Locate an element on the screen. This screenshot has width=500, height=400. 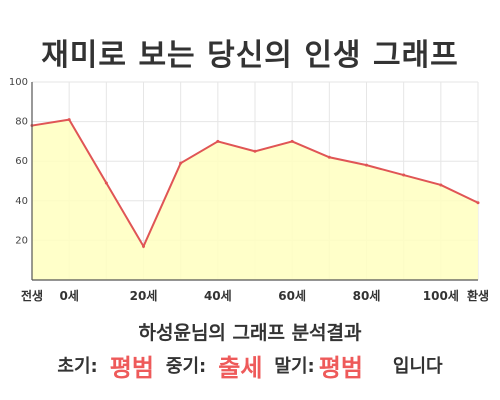
y-tick-label: 20 is located at coordinates (21, 240).